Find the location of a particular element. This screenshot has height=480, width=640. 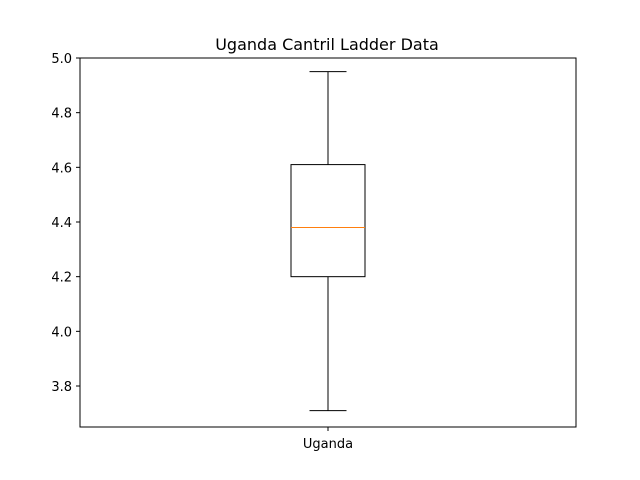

y-tick-label: 3.8 is located at coordinates (61, 387).